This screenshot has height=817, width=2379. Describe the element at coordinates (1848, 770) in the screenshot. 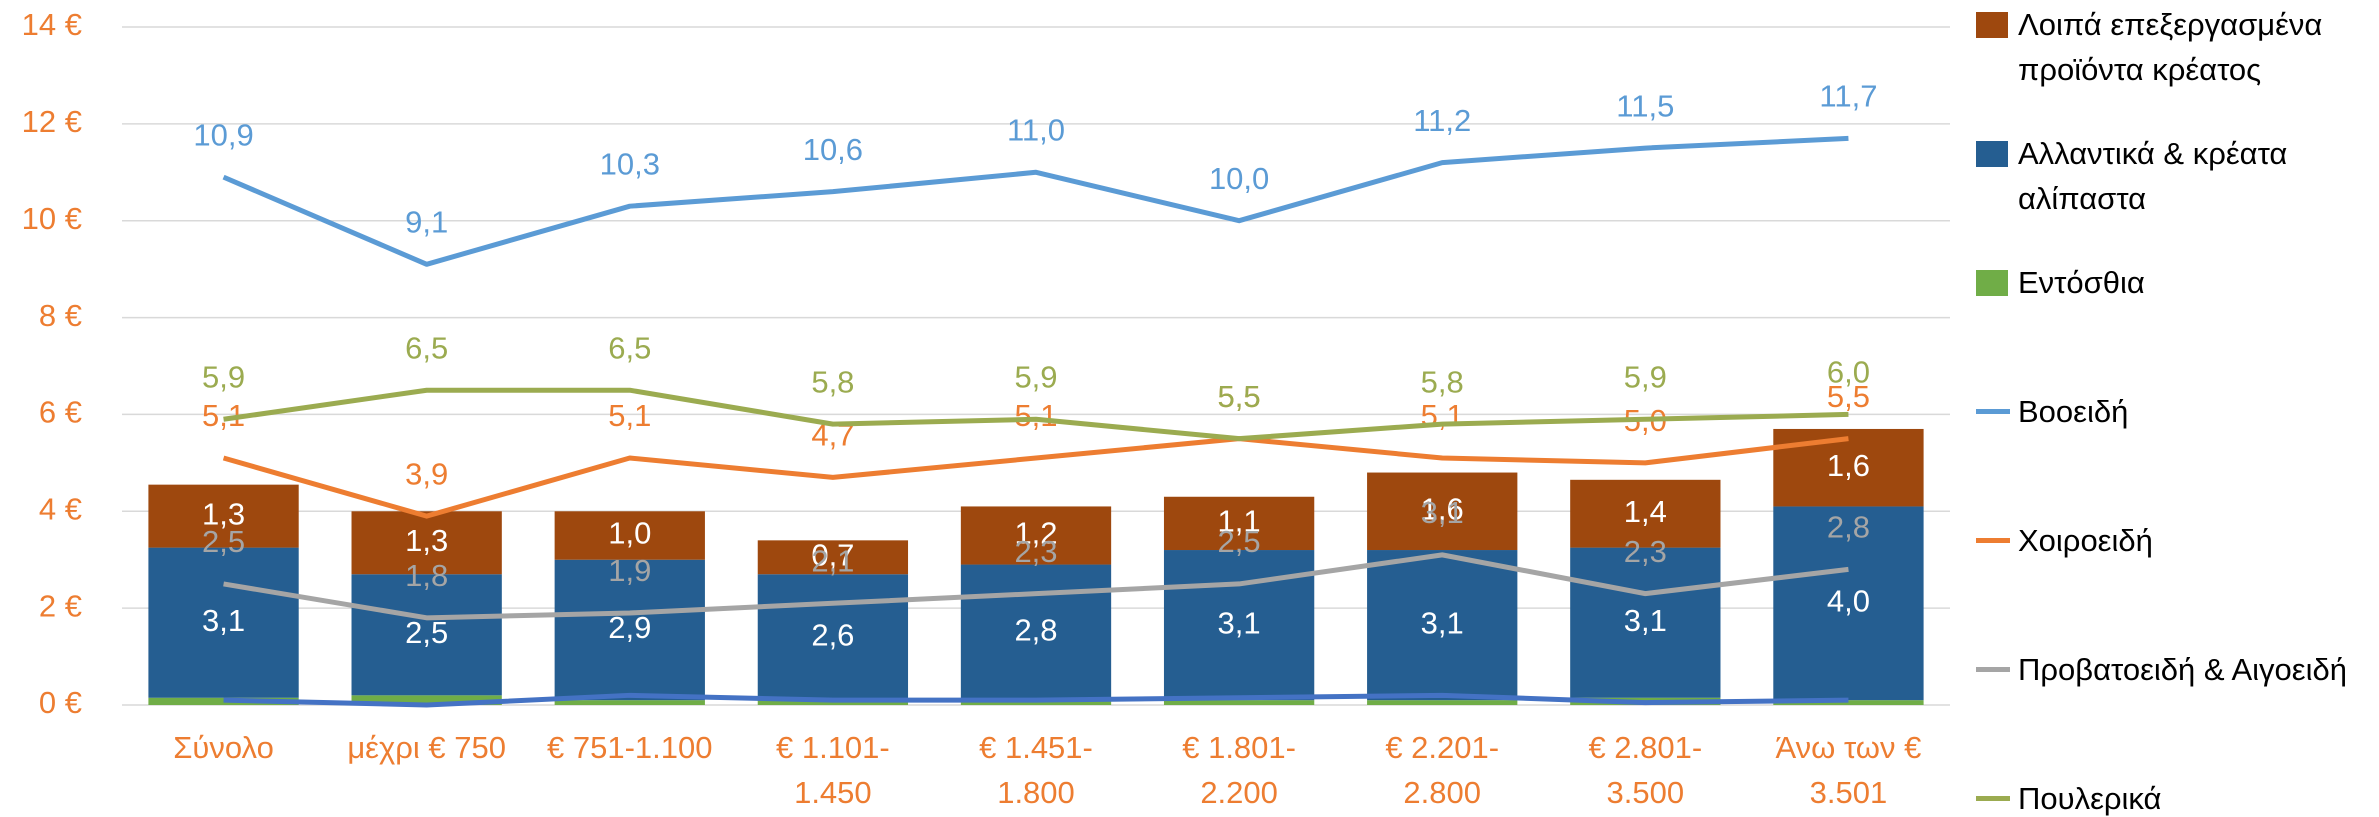

I see `x-tick-label: Άνω των € 3.501` at that location.